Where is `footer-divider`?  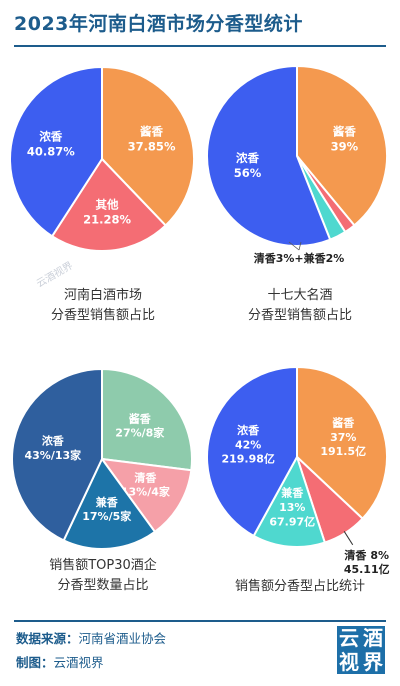 footer-divider is located at coordinates (200, 621).